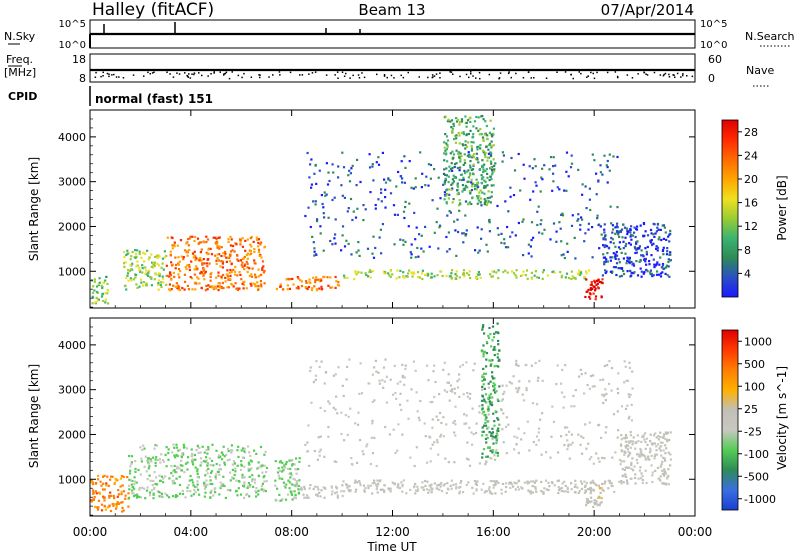 This screenshot has height=554, width=800. What do you see at coordinates (747, 273) in the screenshot?
I see `power-colorbar-tick-label: 4` at bounding box center [747, 273].